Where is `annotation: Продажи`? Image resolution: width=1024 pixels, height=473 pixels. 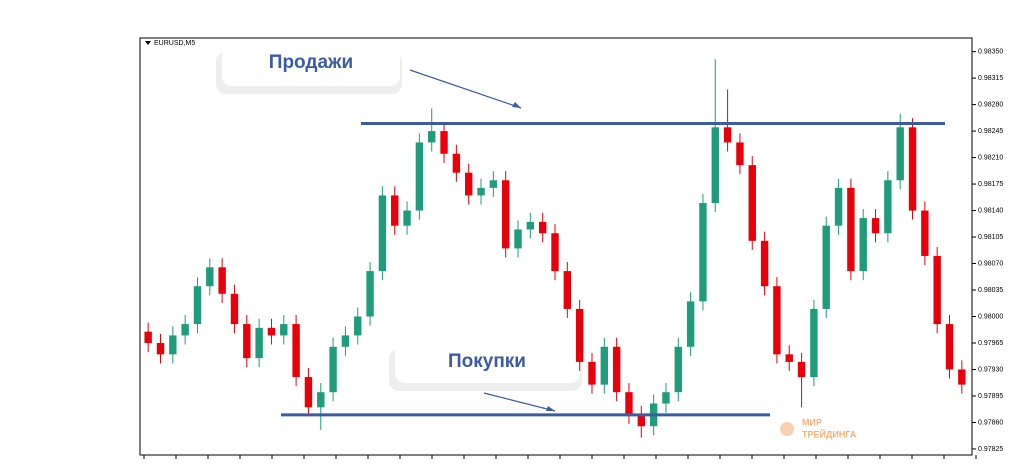
annotation: Продажи is located at coordinates (311, 62).